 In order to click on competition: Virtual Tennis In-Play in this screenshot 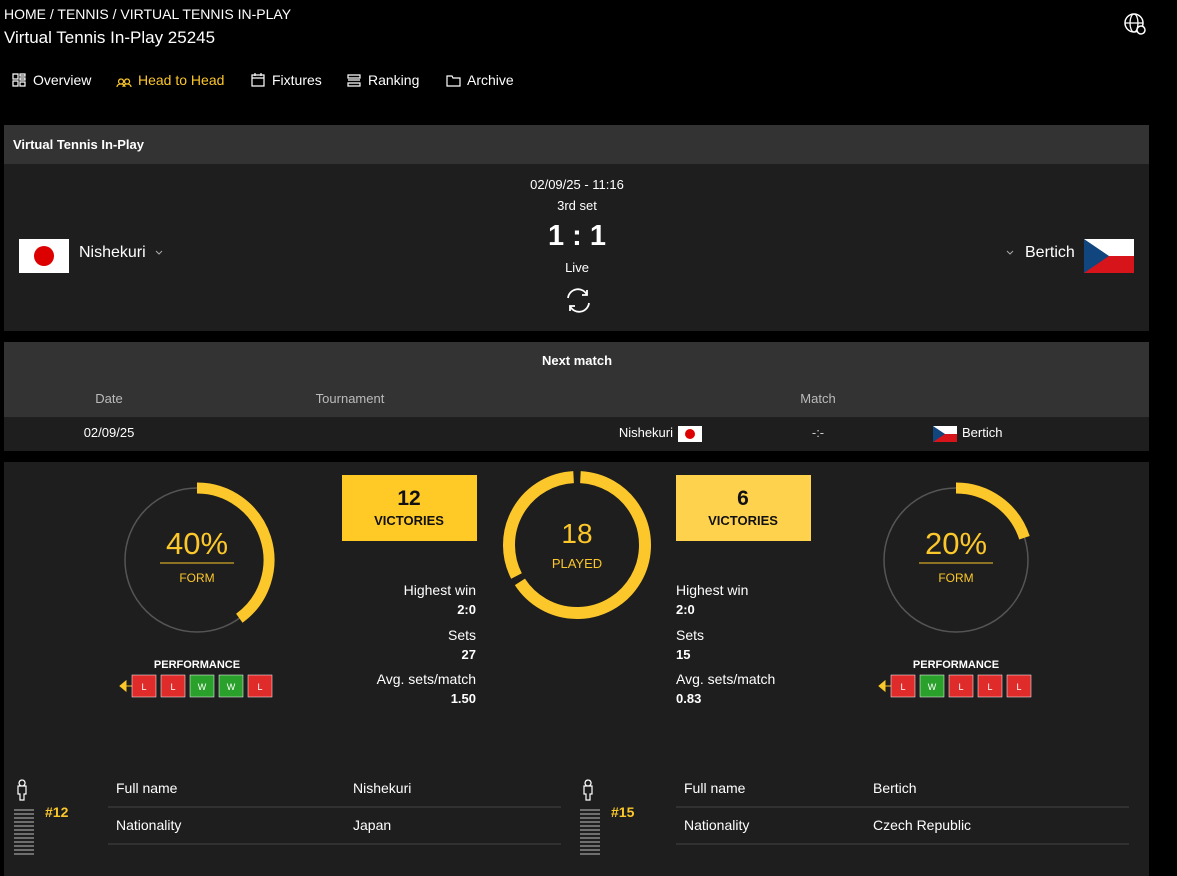, I will do `click(78, 144)`.